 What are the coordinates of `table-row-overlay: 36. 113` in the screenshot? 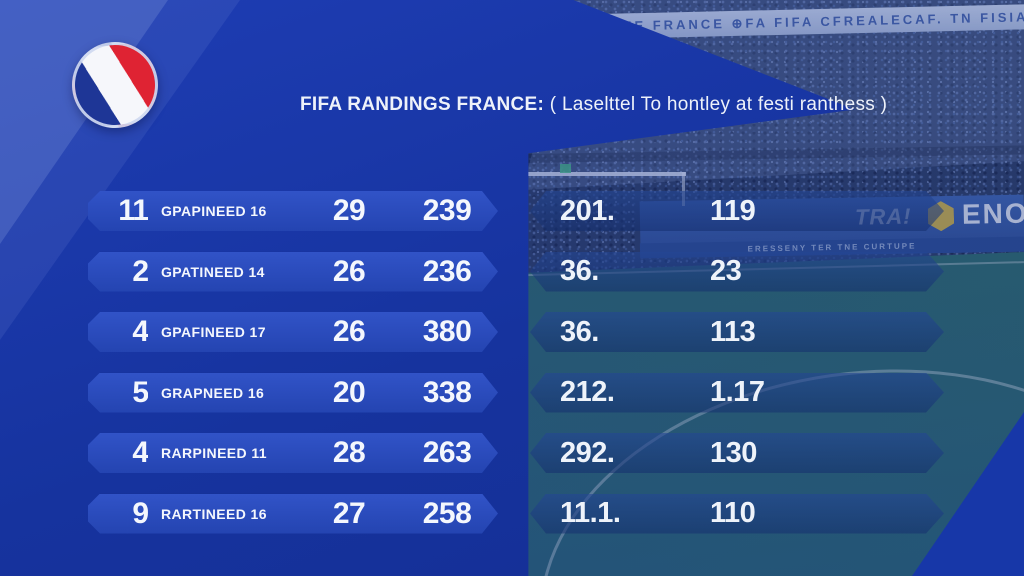 It's located at (737, 332).